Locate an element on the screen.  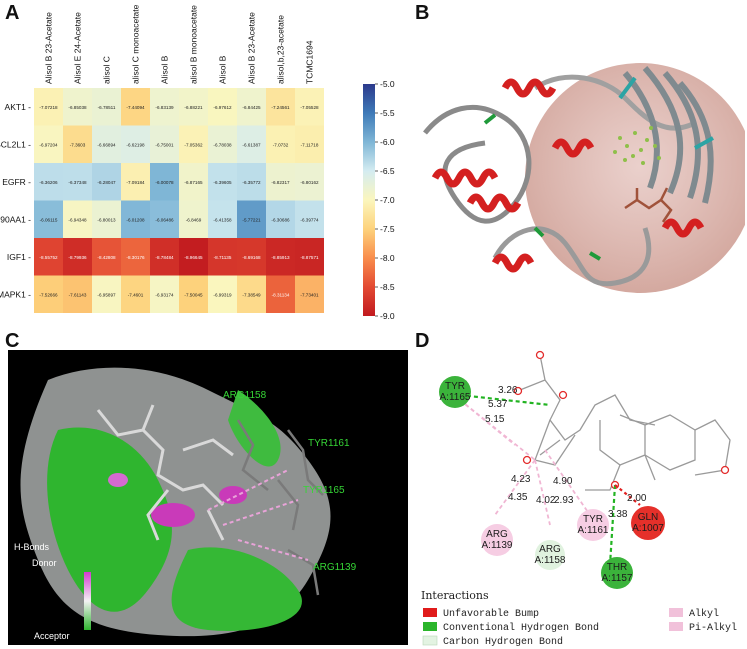
heatmap-value-label: -6.30686 is located at coordinates (280, 219).